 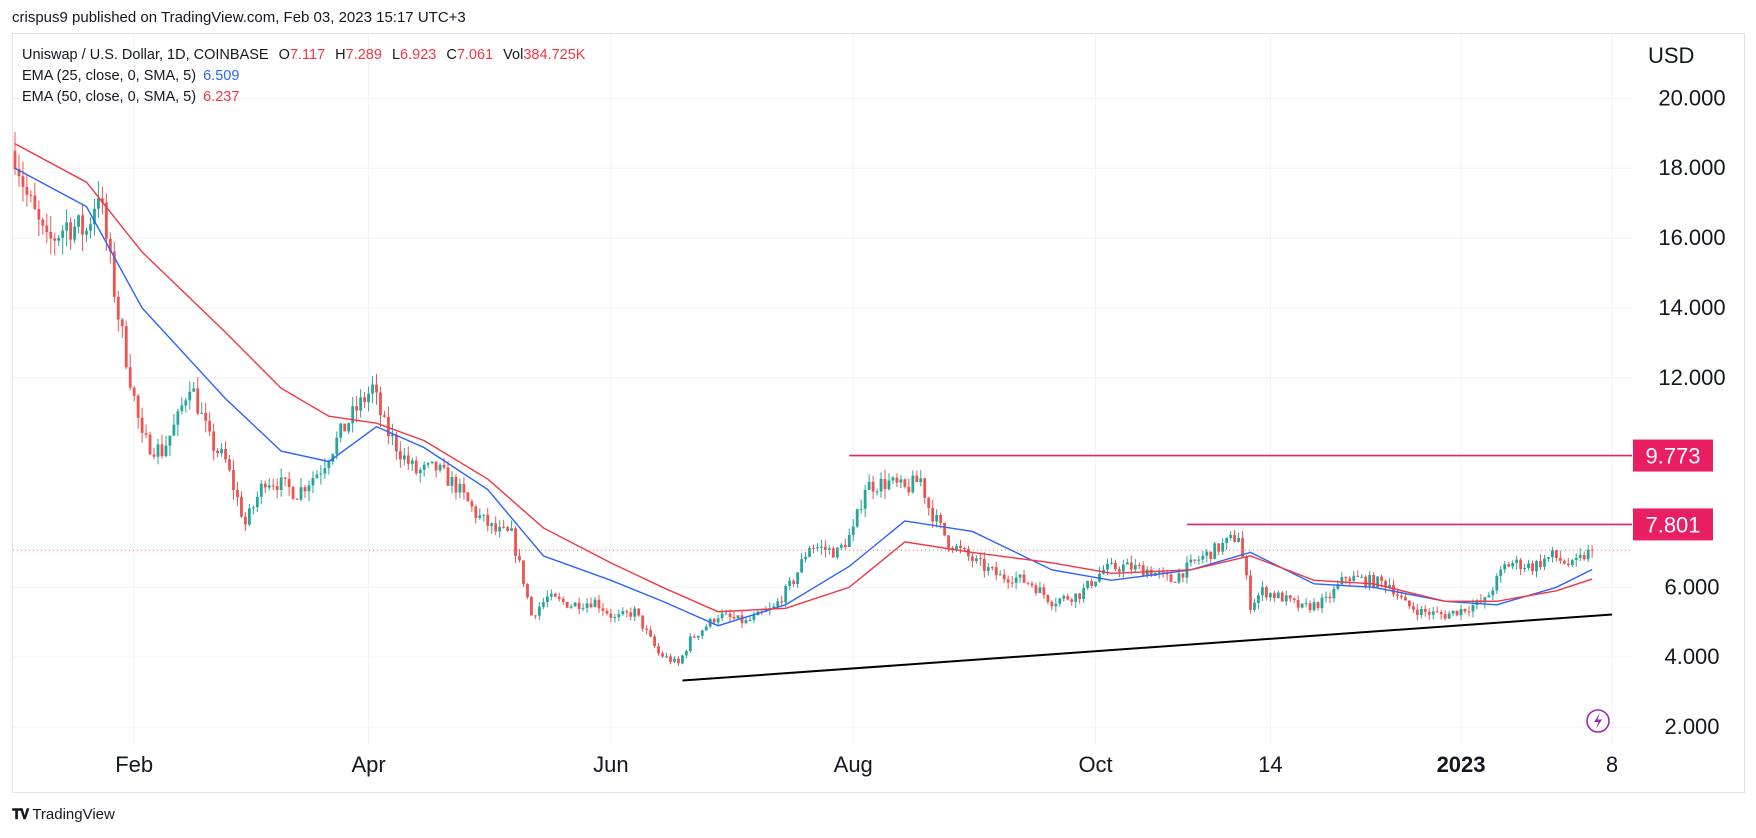 I want to click on lightning-icon, so click(x=1598, y=721).